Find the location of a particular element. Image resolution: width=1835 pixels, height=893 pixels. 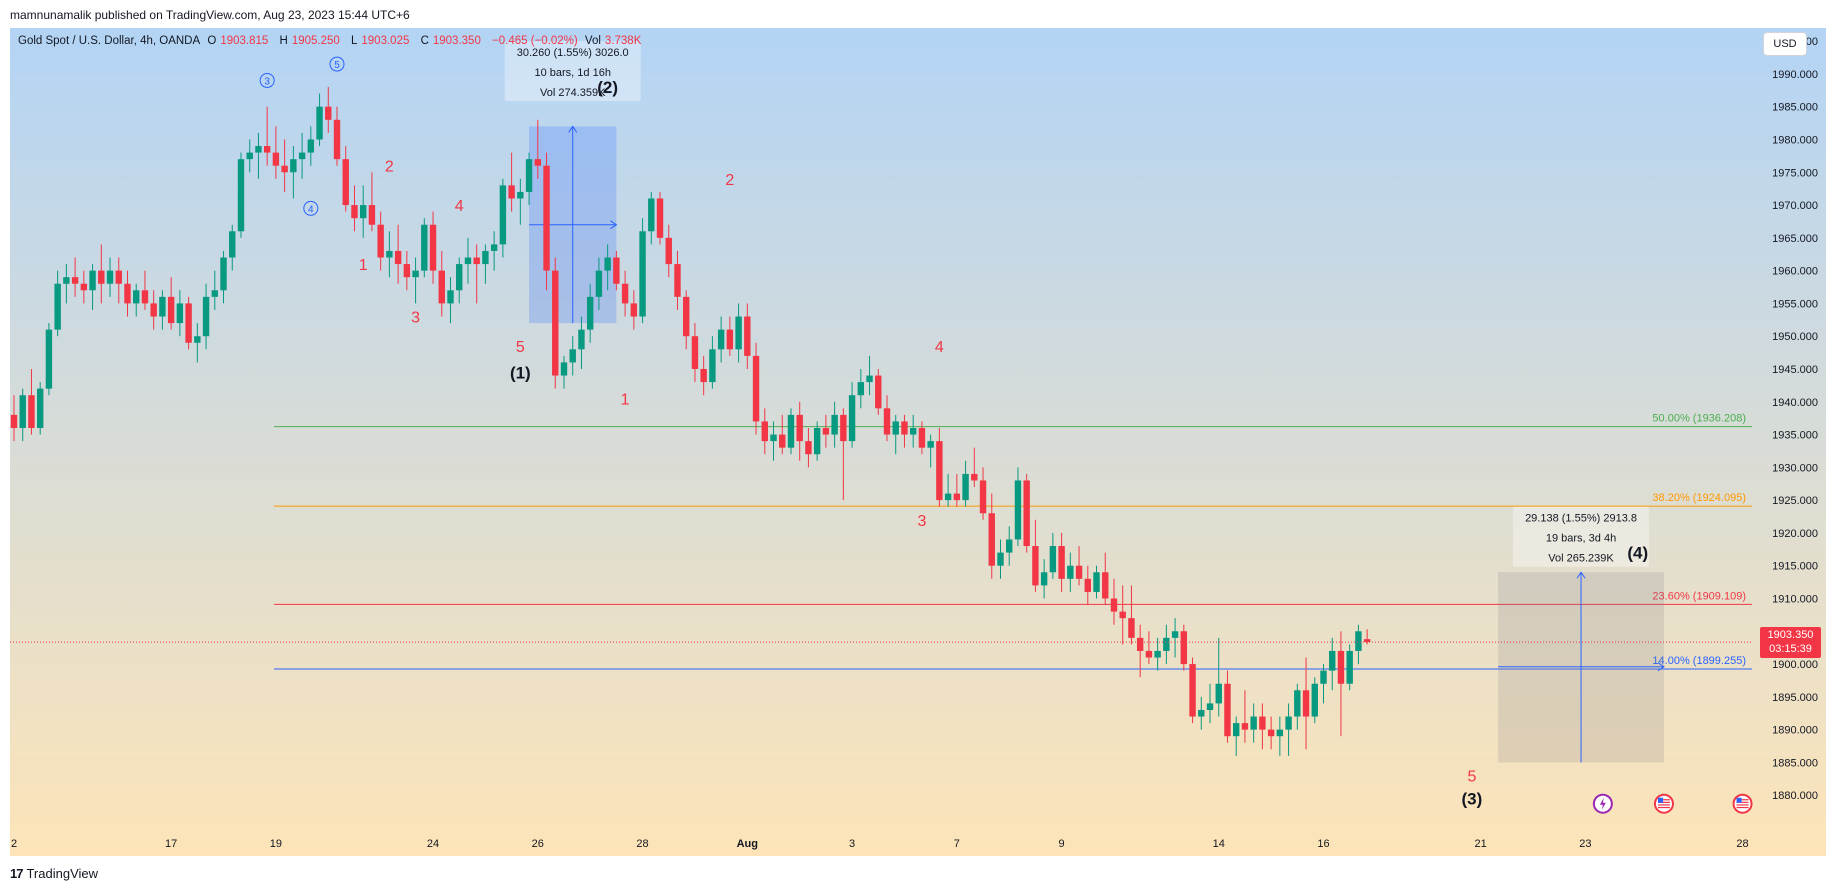

footer-branding: 17 TradingView is located at coordinates (54, 873).